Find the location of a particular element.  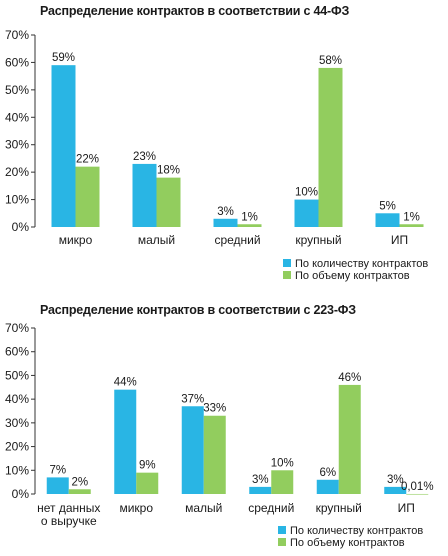

chart-1-data-label: 5% is located at coordinates (387, 206).